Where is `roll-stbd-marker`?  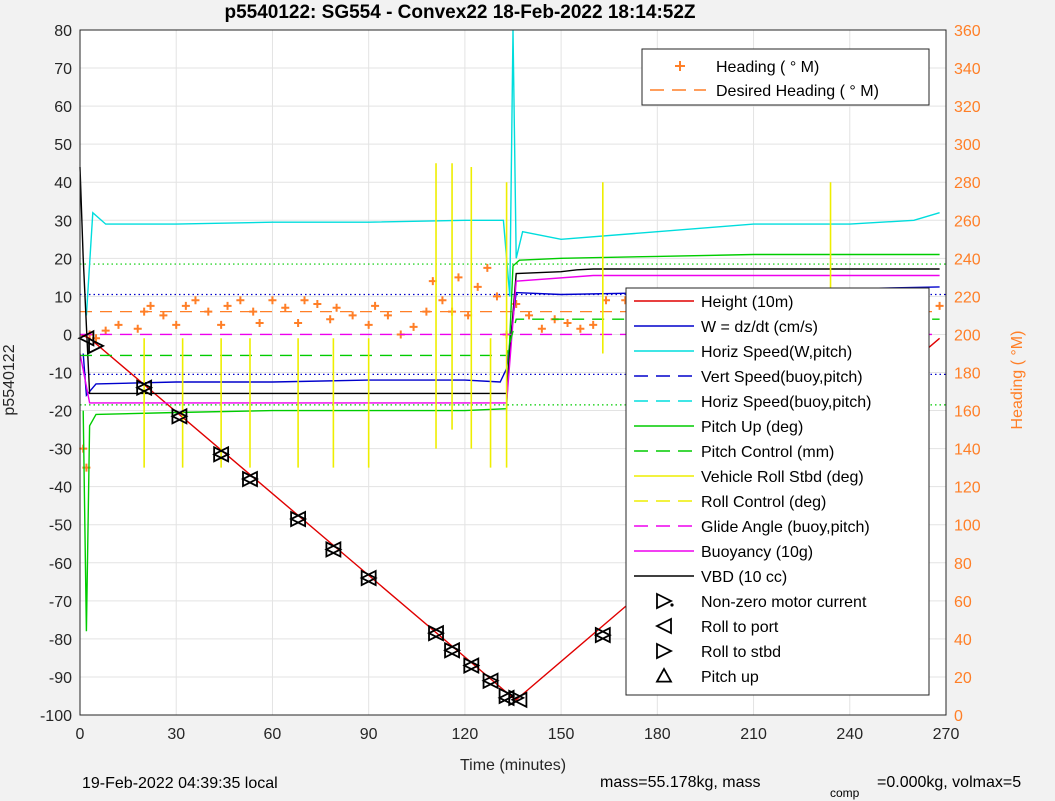 roll-stbd-marker is located at coordinates (507, 696).